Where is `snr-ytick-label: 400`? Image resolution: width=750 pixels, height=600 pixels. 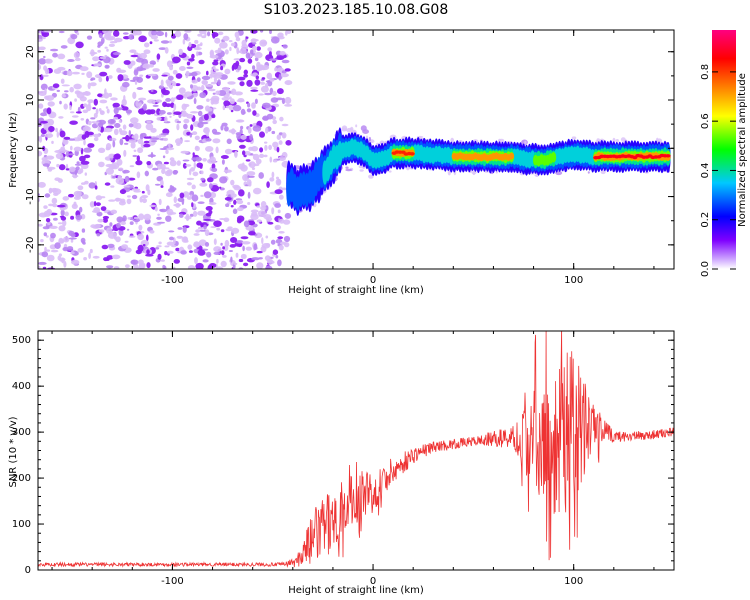
snr-ytick-label: 400 is located at coordinates (21, 386).